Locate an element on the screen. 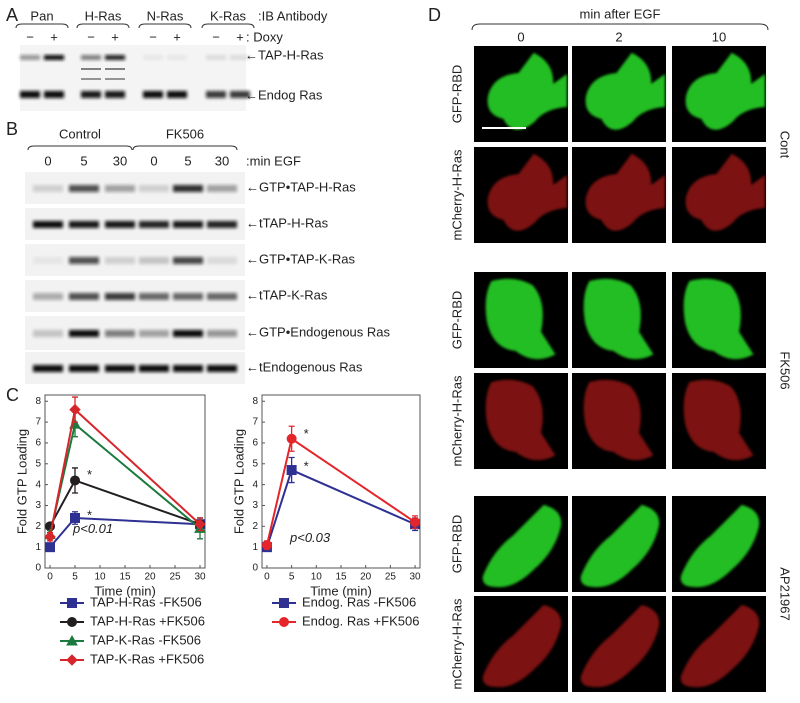  condition-label: FK506 is located at coordinates (785, 370).